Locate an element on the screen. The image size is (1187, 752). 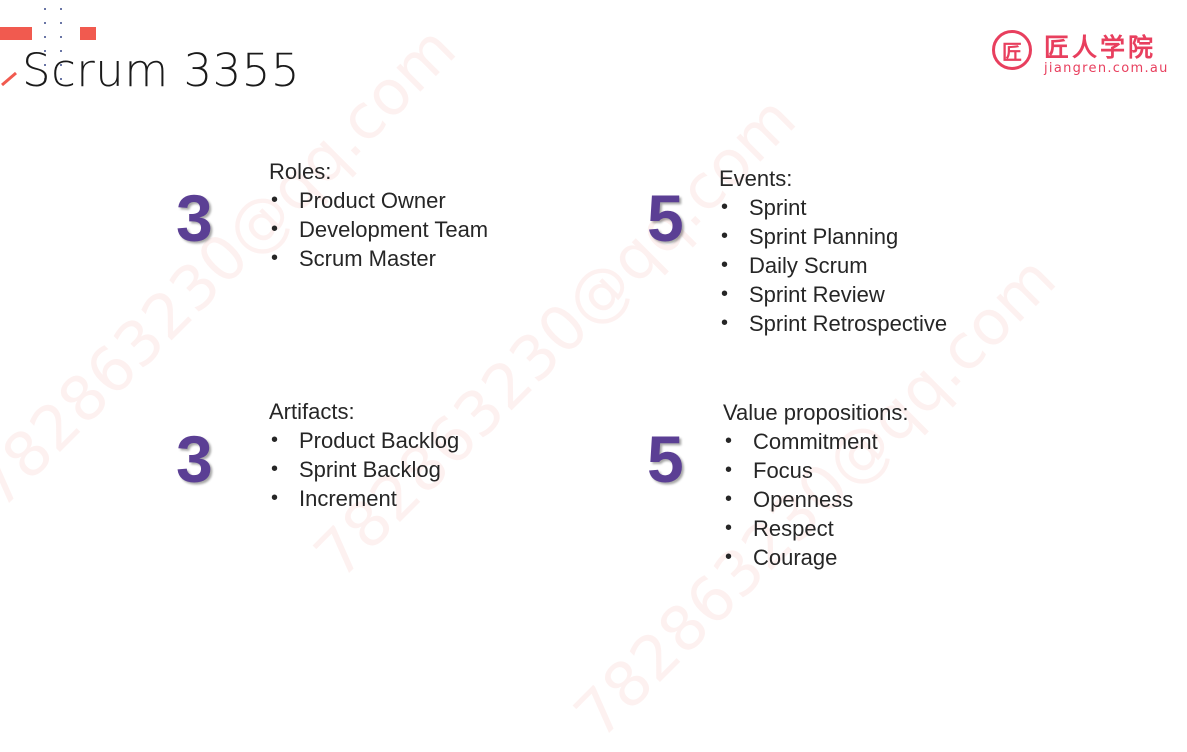
list-item: Sprint Planning is located at coordinates (833, 236).